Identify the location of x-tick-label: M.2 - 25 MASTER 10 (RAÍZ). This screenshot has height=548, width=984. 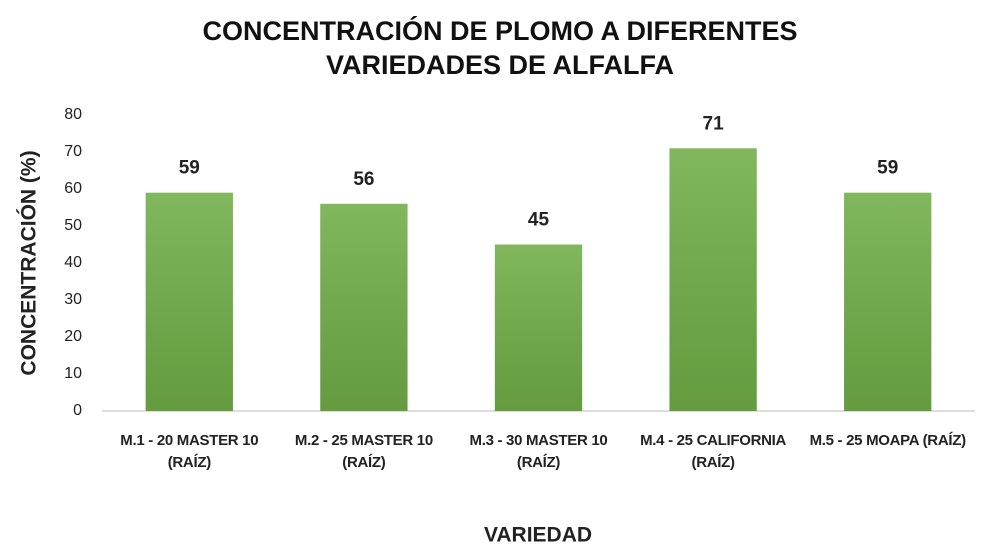
(363, 451).